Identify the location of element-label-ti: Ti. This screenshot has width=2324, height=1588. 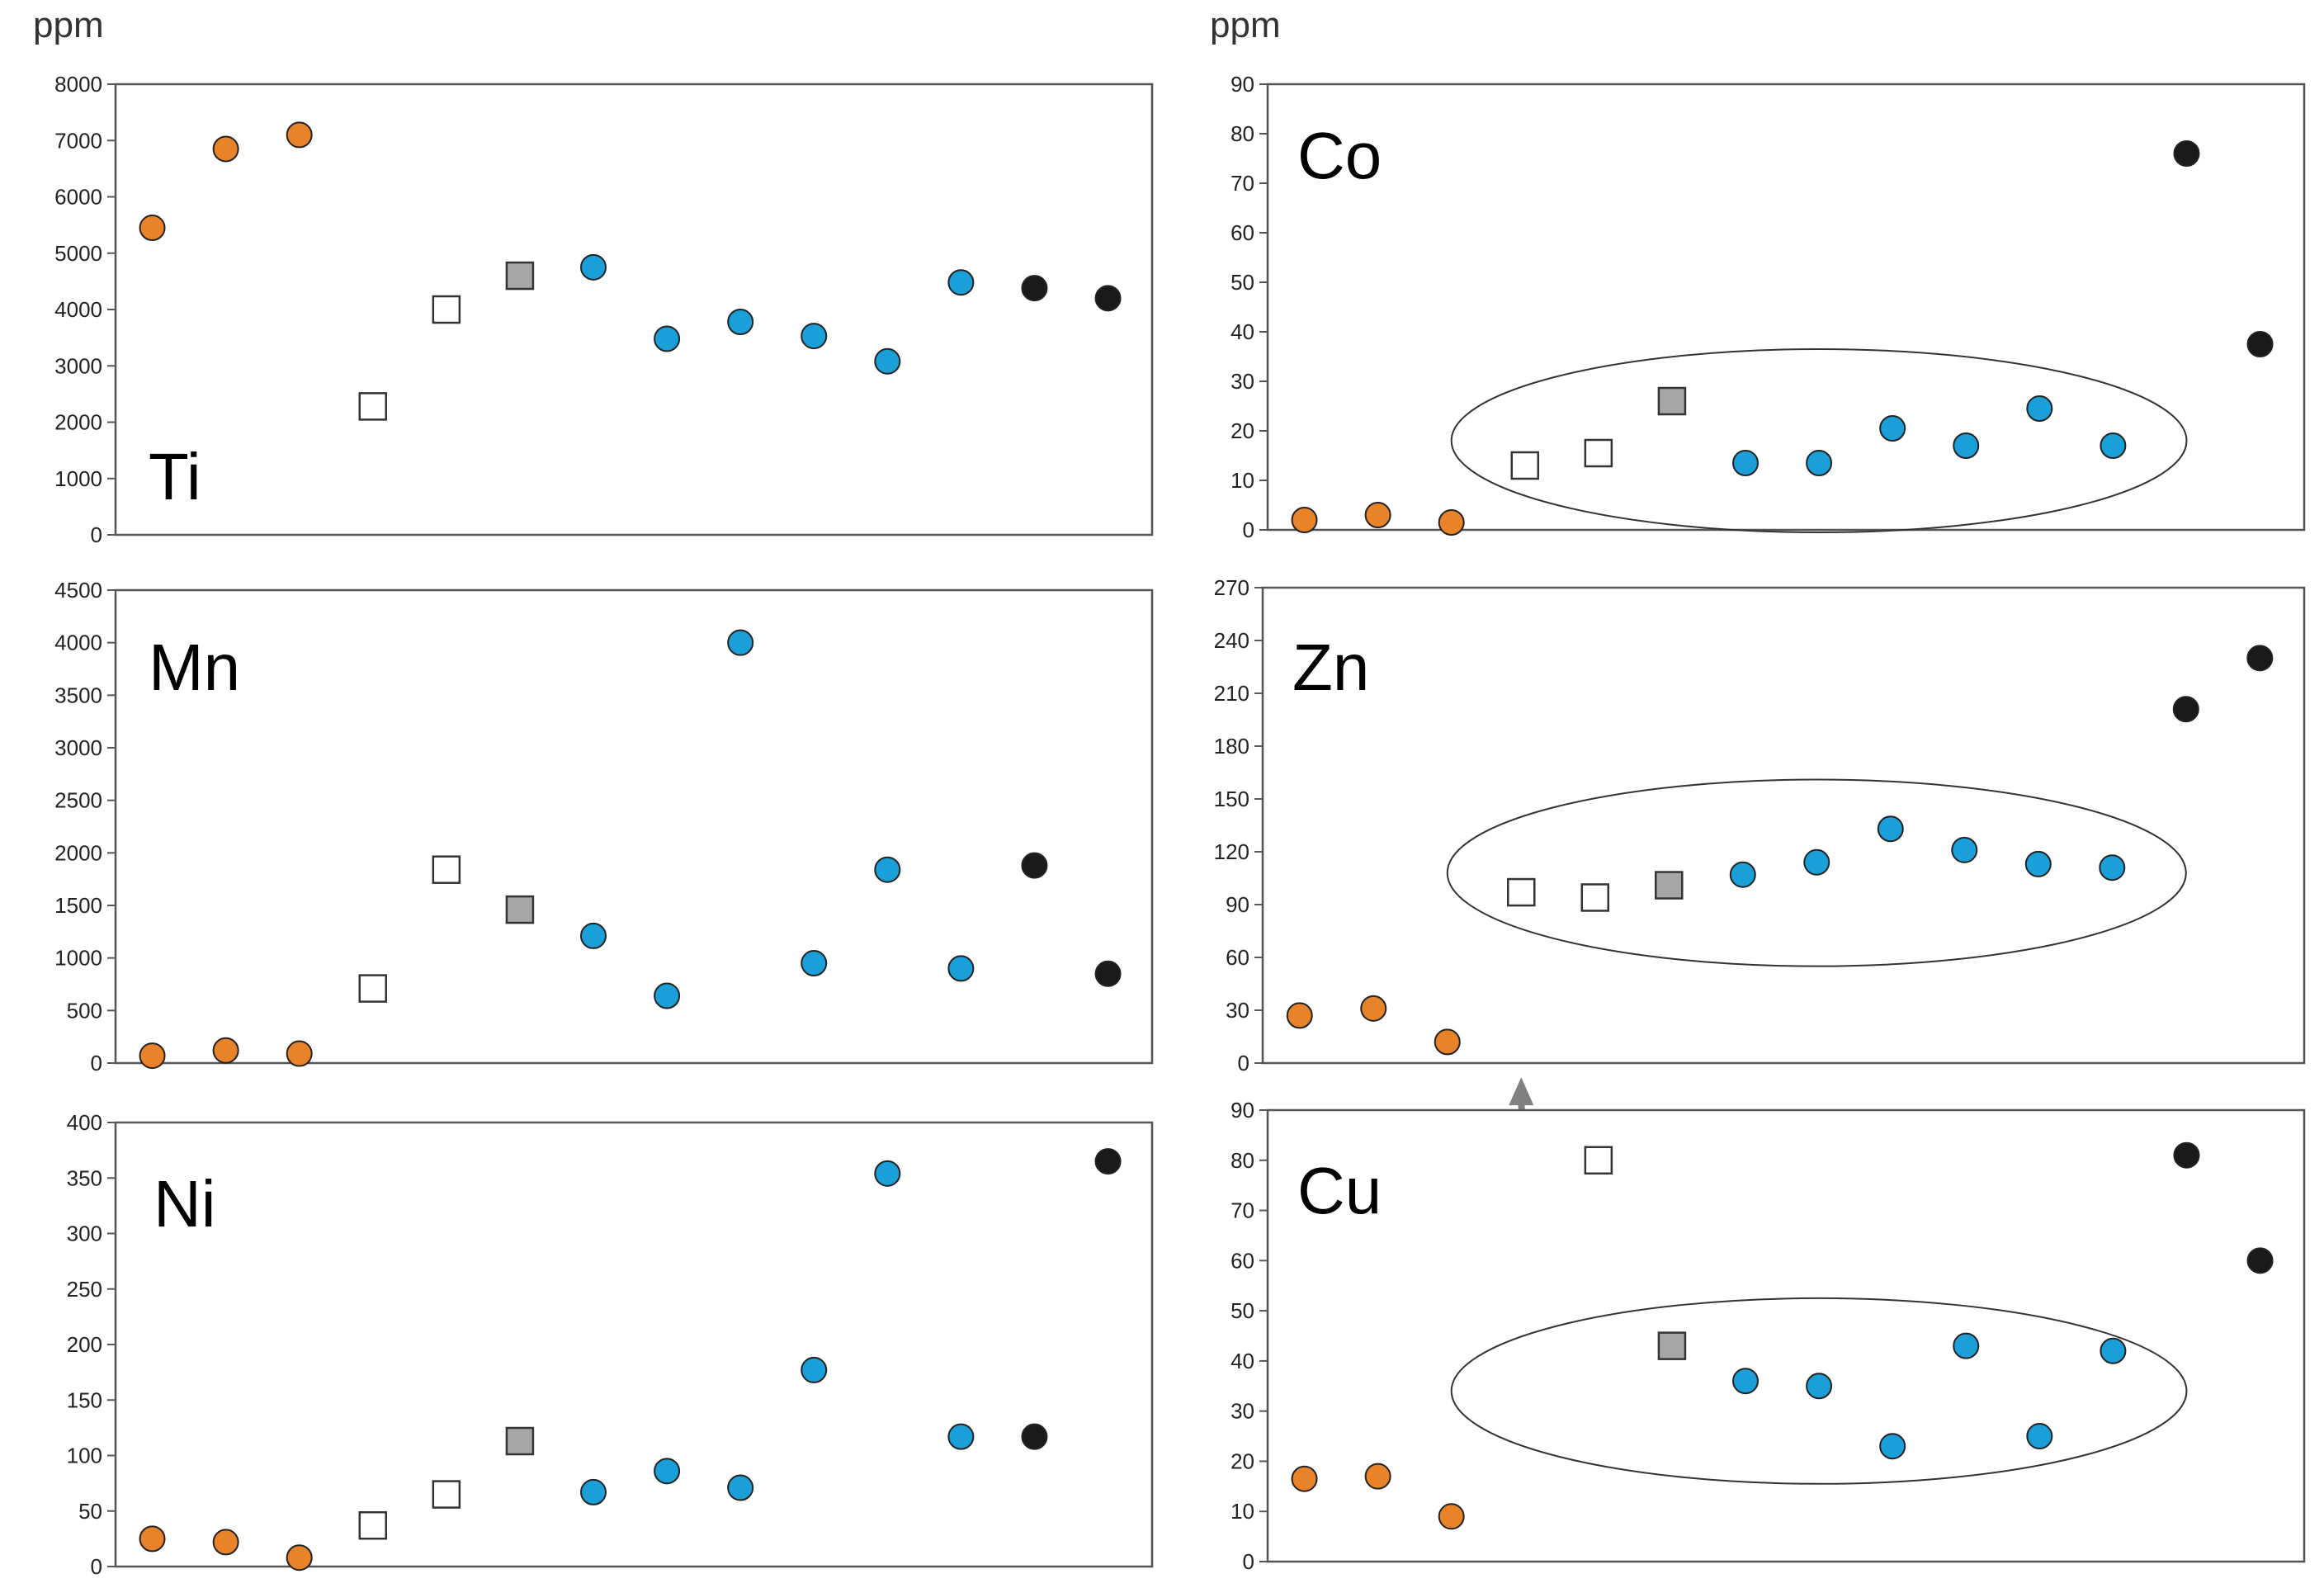
(175, 476).